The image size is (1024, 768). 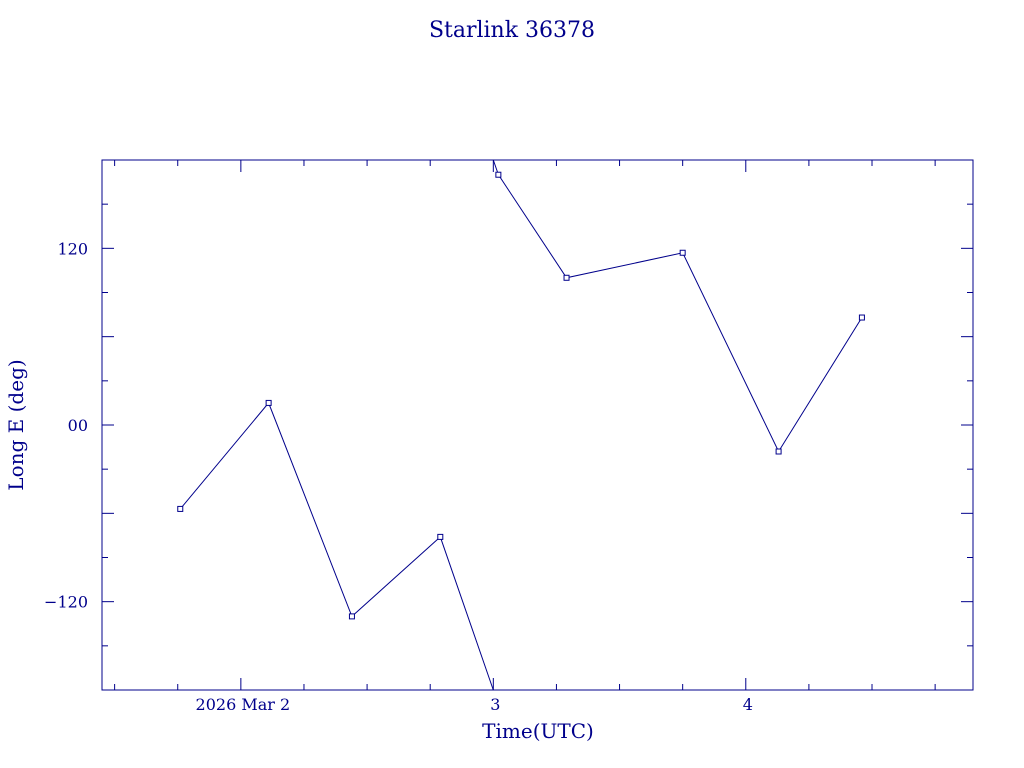 What do you see at coordinates (72, 248) in the screenshot?
I see `y-tick-label: 120` at bounding box center [72, 248].